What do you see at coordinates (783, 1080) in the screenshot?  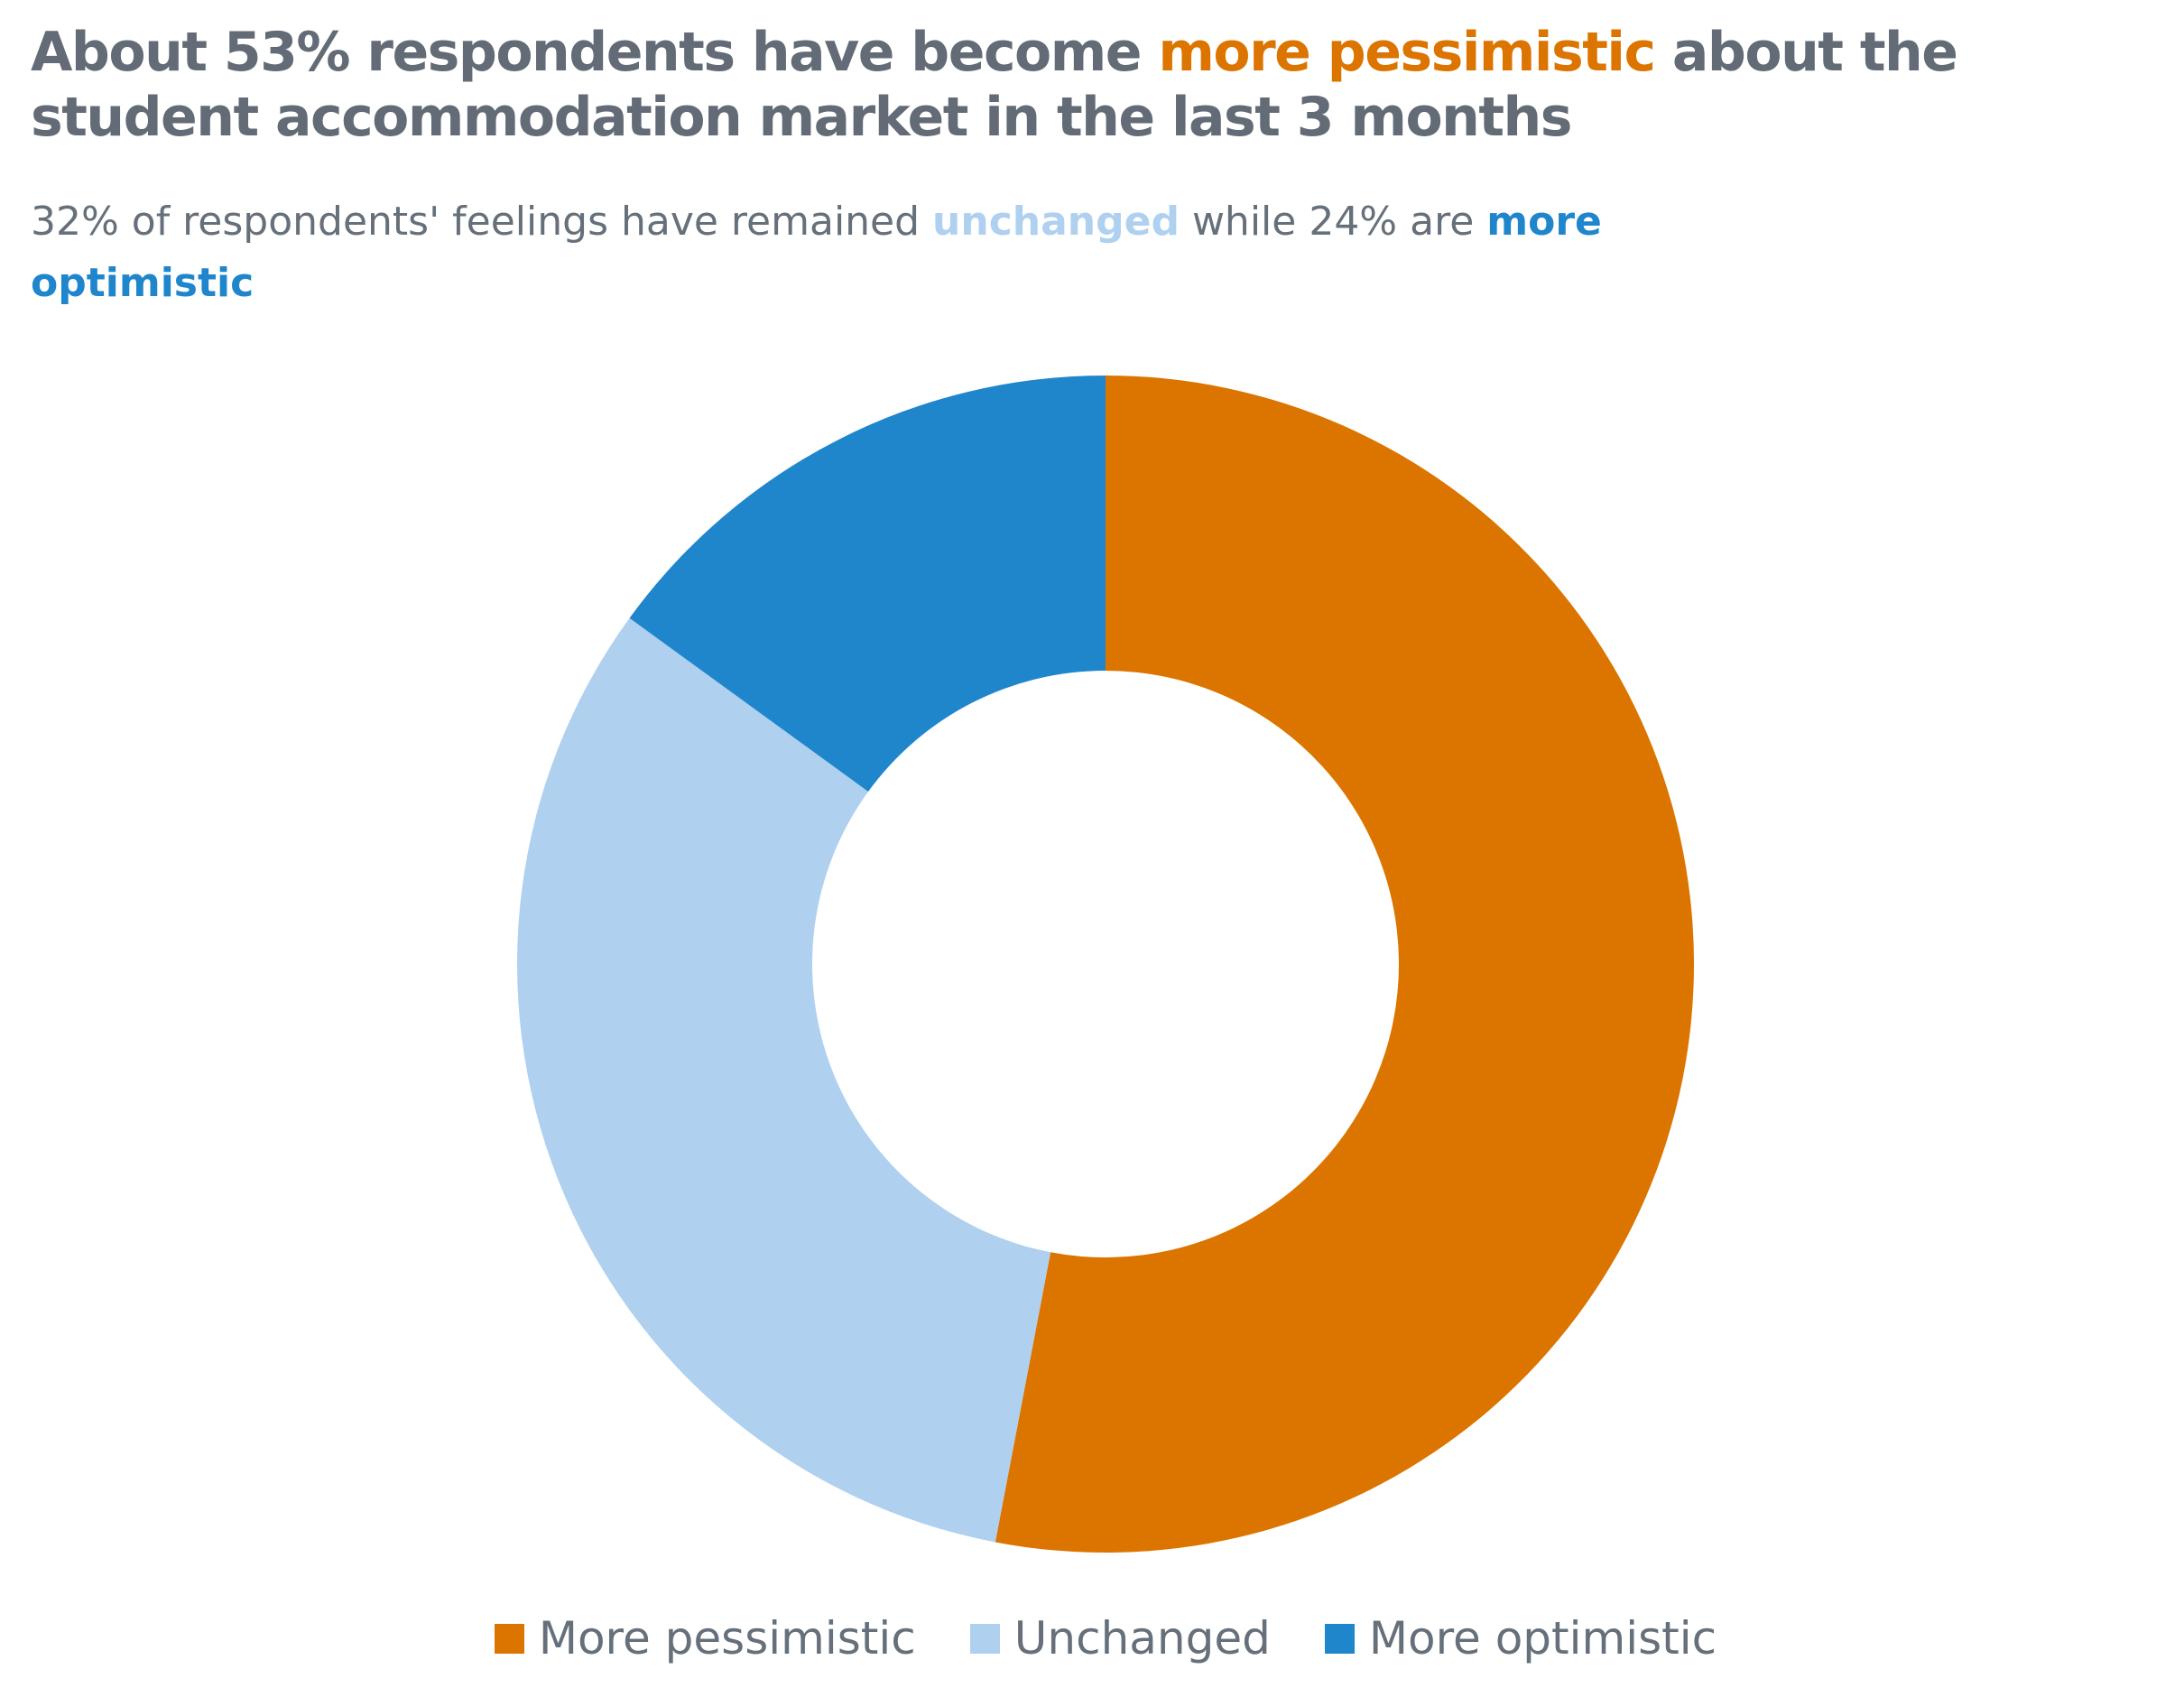 I see `donut-slice-unchanged` at bounding box center [783, 1080].